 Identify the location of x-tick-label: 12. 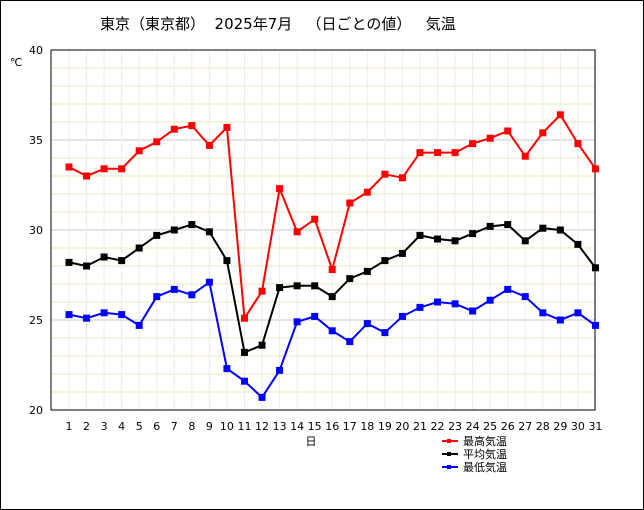
(262, 426).